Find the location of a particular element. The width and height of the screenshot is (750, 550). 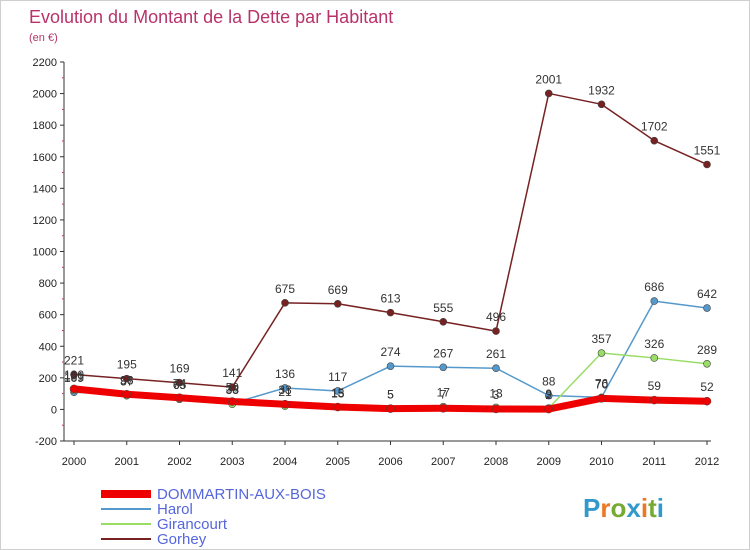

data-label: 555 is located at coordinates (443, 308).